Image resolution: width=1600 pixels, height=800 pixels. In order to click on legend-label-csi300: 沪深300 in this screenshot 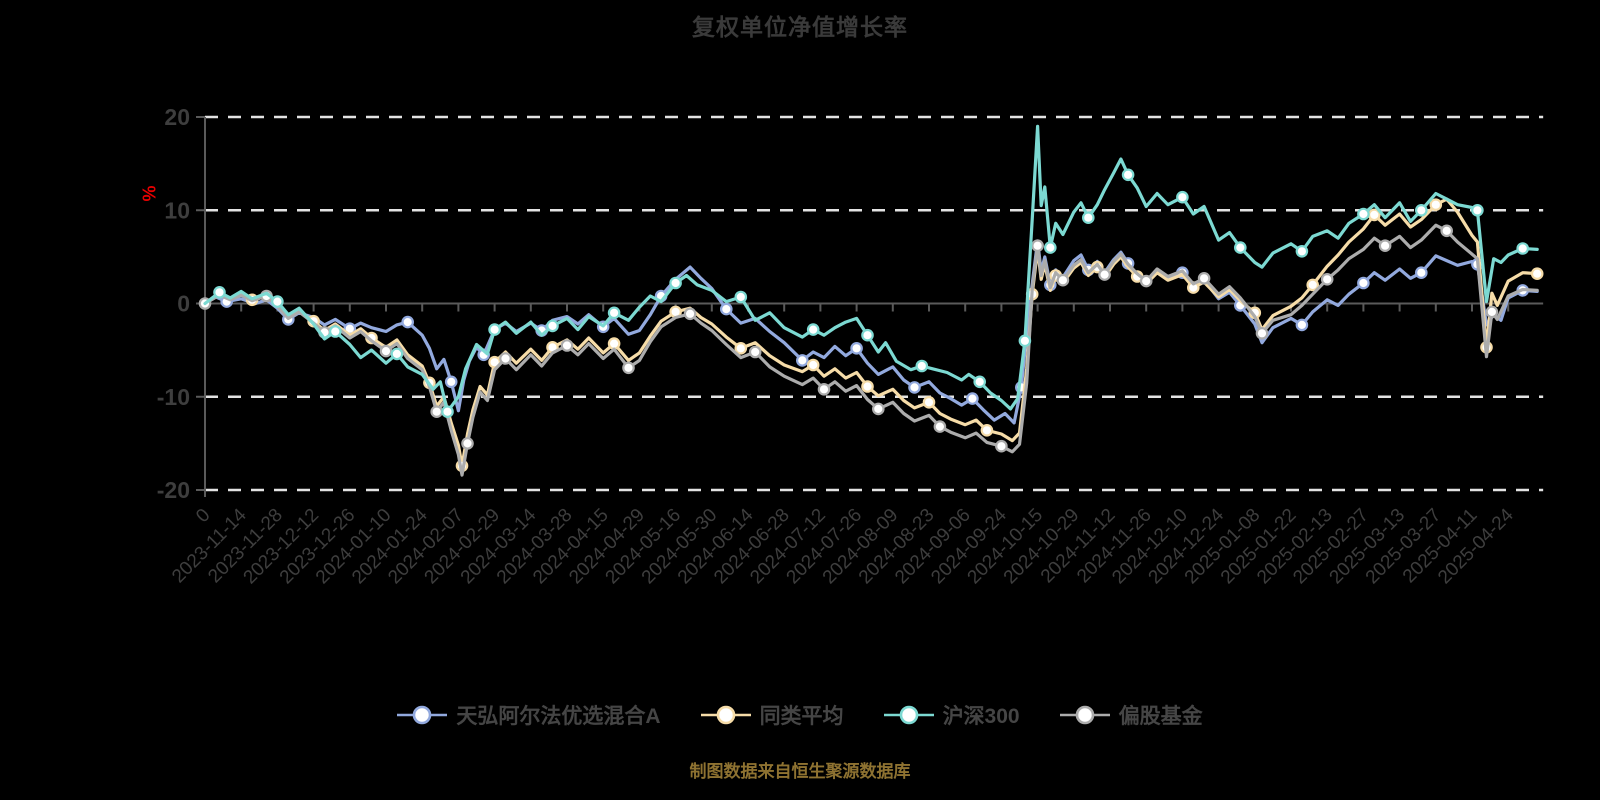, I will do `click(981, 716)`.